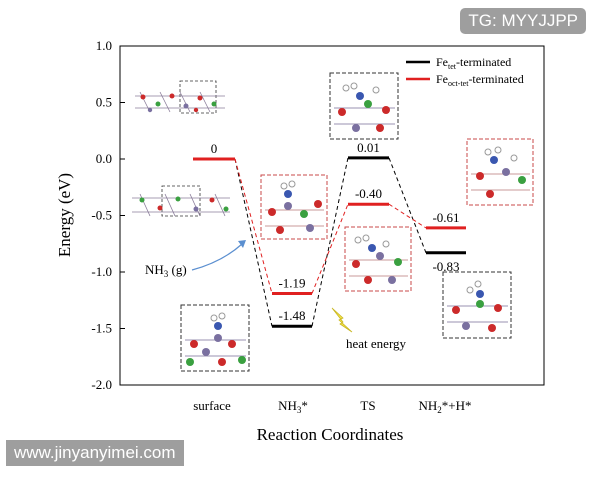 Image resolution: width=600 pixels, height=480 pixels. What do you see at coordinates (342, 320) in the screenshot?
I see `lightning-icon` at bounding box center [342, 320].